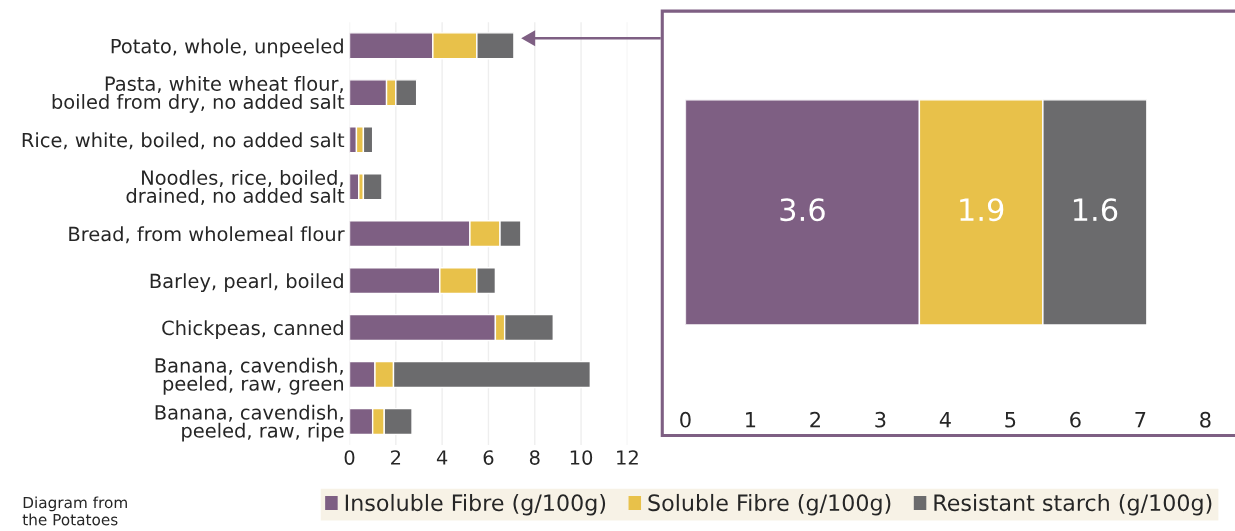  I want to click on data-label: 1.9, so click(982, 210).